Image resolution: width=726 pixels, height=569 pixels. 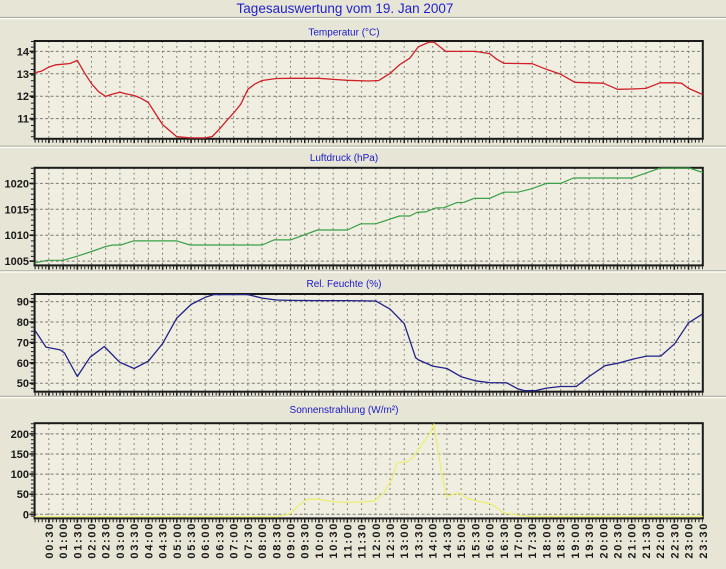 I want to click on svg-text: Rel. Feuchte (%), so click(x=343, y=284).